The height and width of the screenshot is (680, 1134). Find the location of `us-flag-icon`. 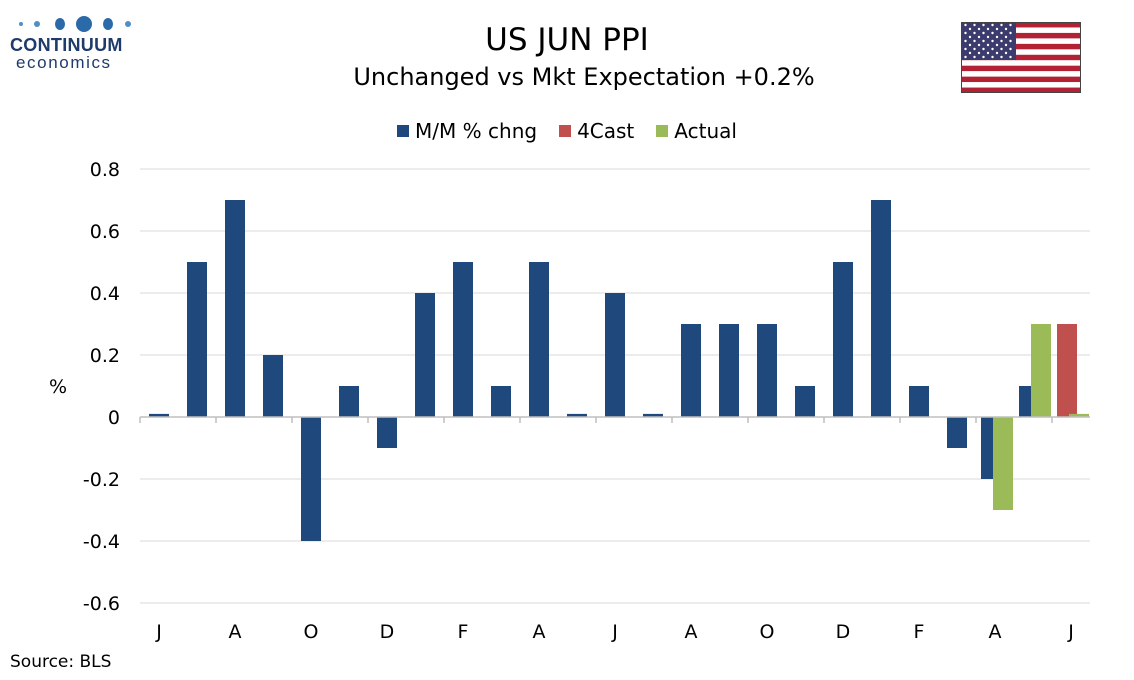

us-flag-icon is located at coordinates (1021, 57).